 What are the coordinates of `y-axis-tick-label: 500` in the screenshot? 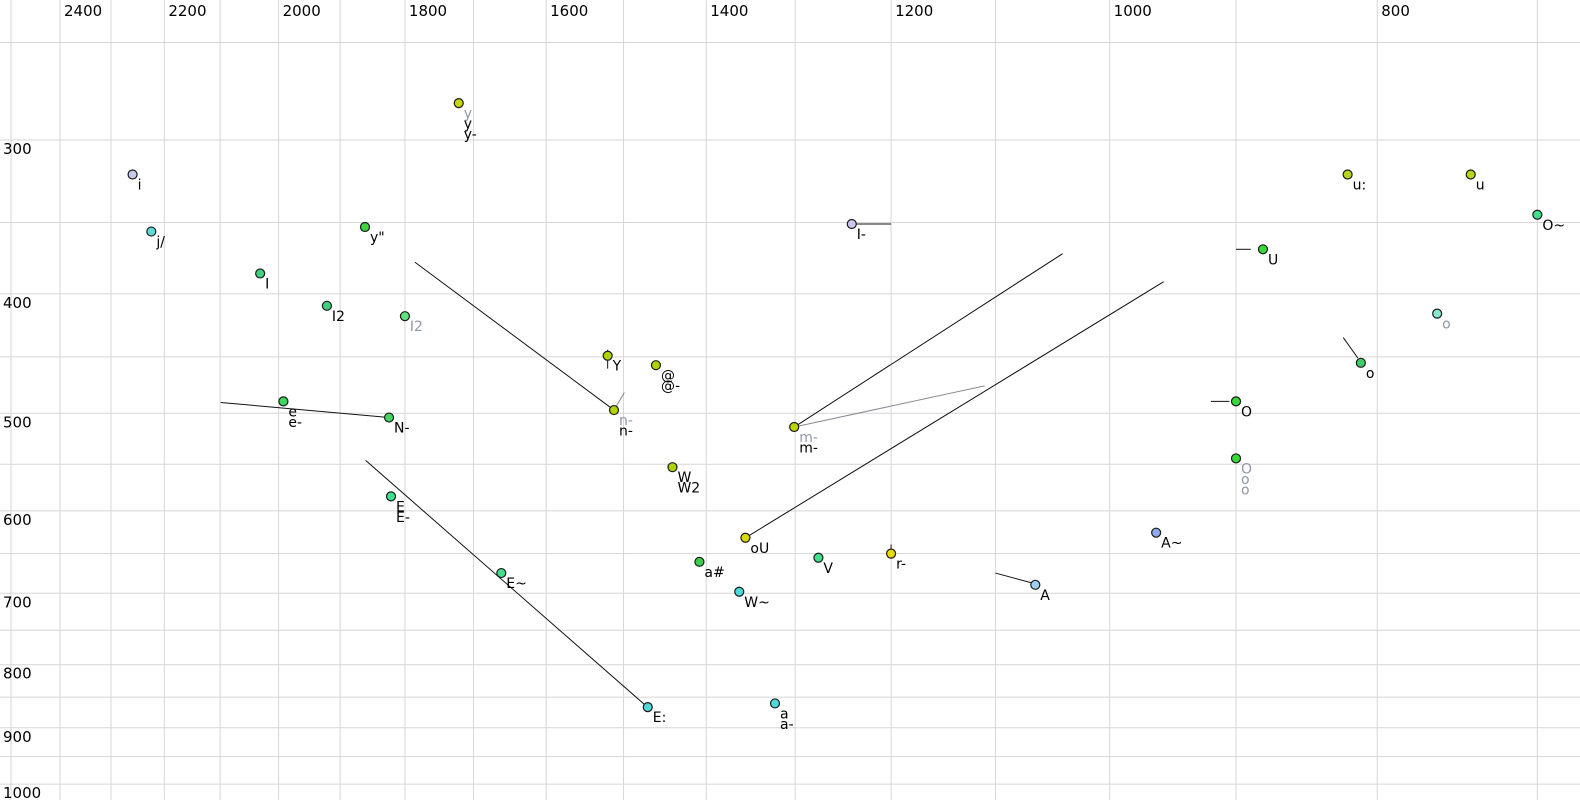 It's located at (17, 422).